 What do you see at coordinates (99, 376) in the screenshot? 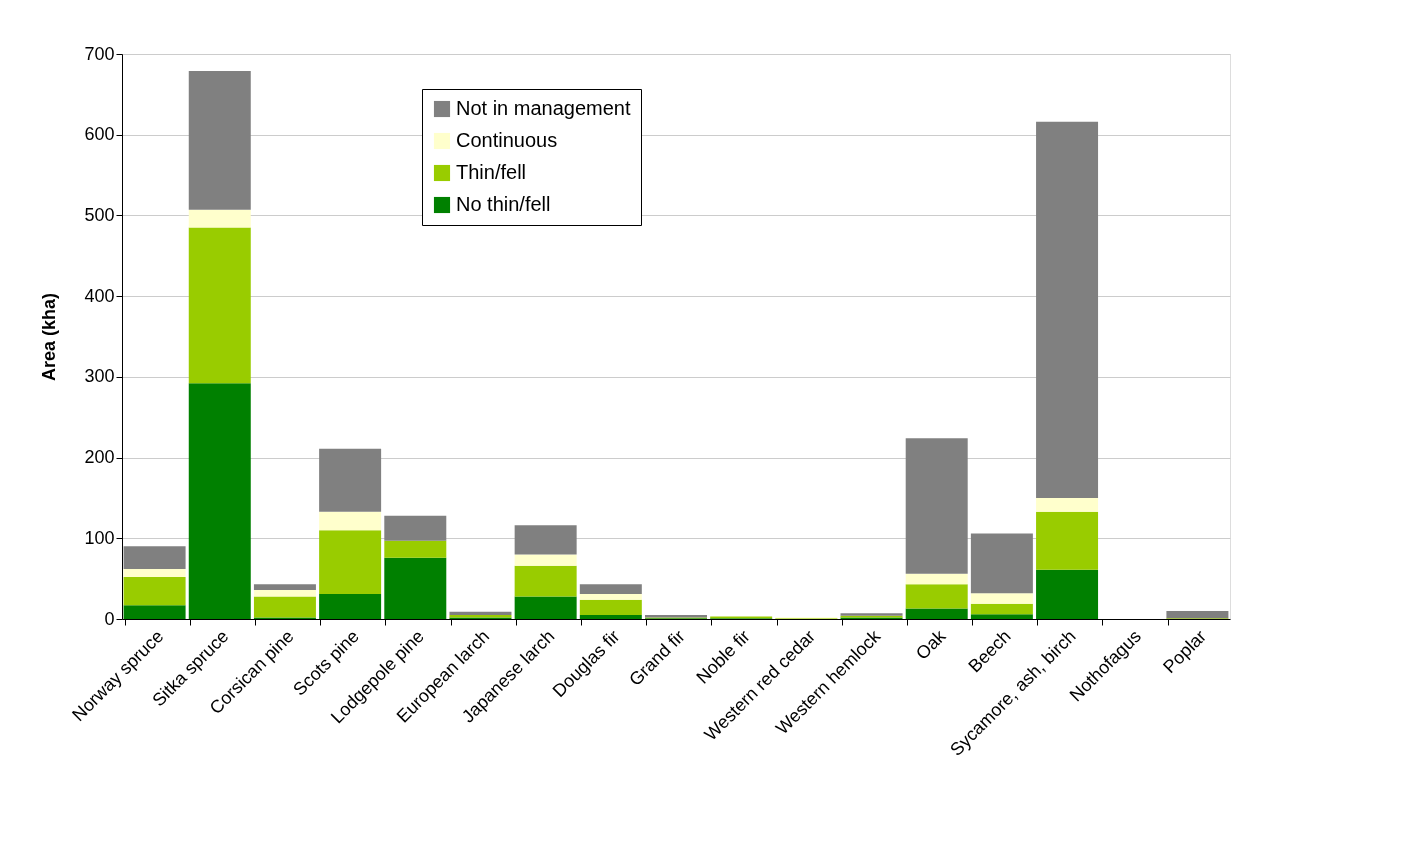
I see `y-tick-label: 300` at bounding box center [99, 376].